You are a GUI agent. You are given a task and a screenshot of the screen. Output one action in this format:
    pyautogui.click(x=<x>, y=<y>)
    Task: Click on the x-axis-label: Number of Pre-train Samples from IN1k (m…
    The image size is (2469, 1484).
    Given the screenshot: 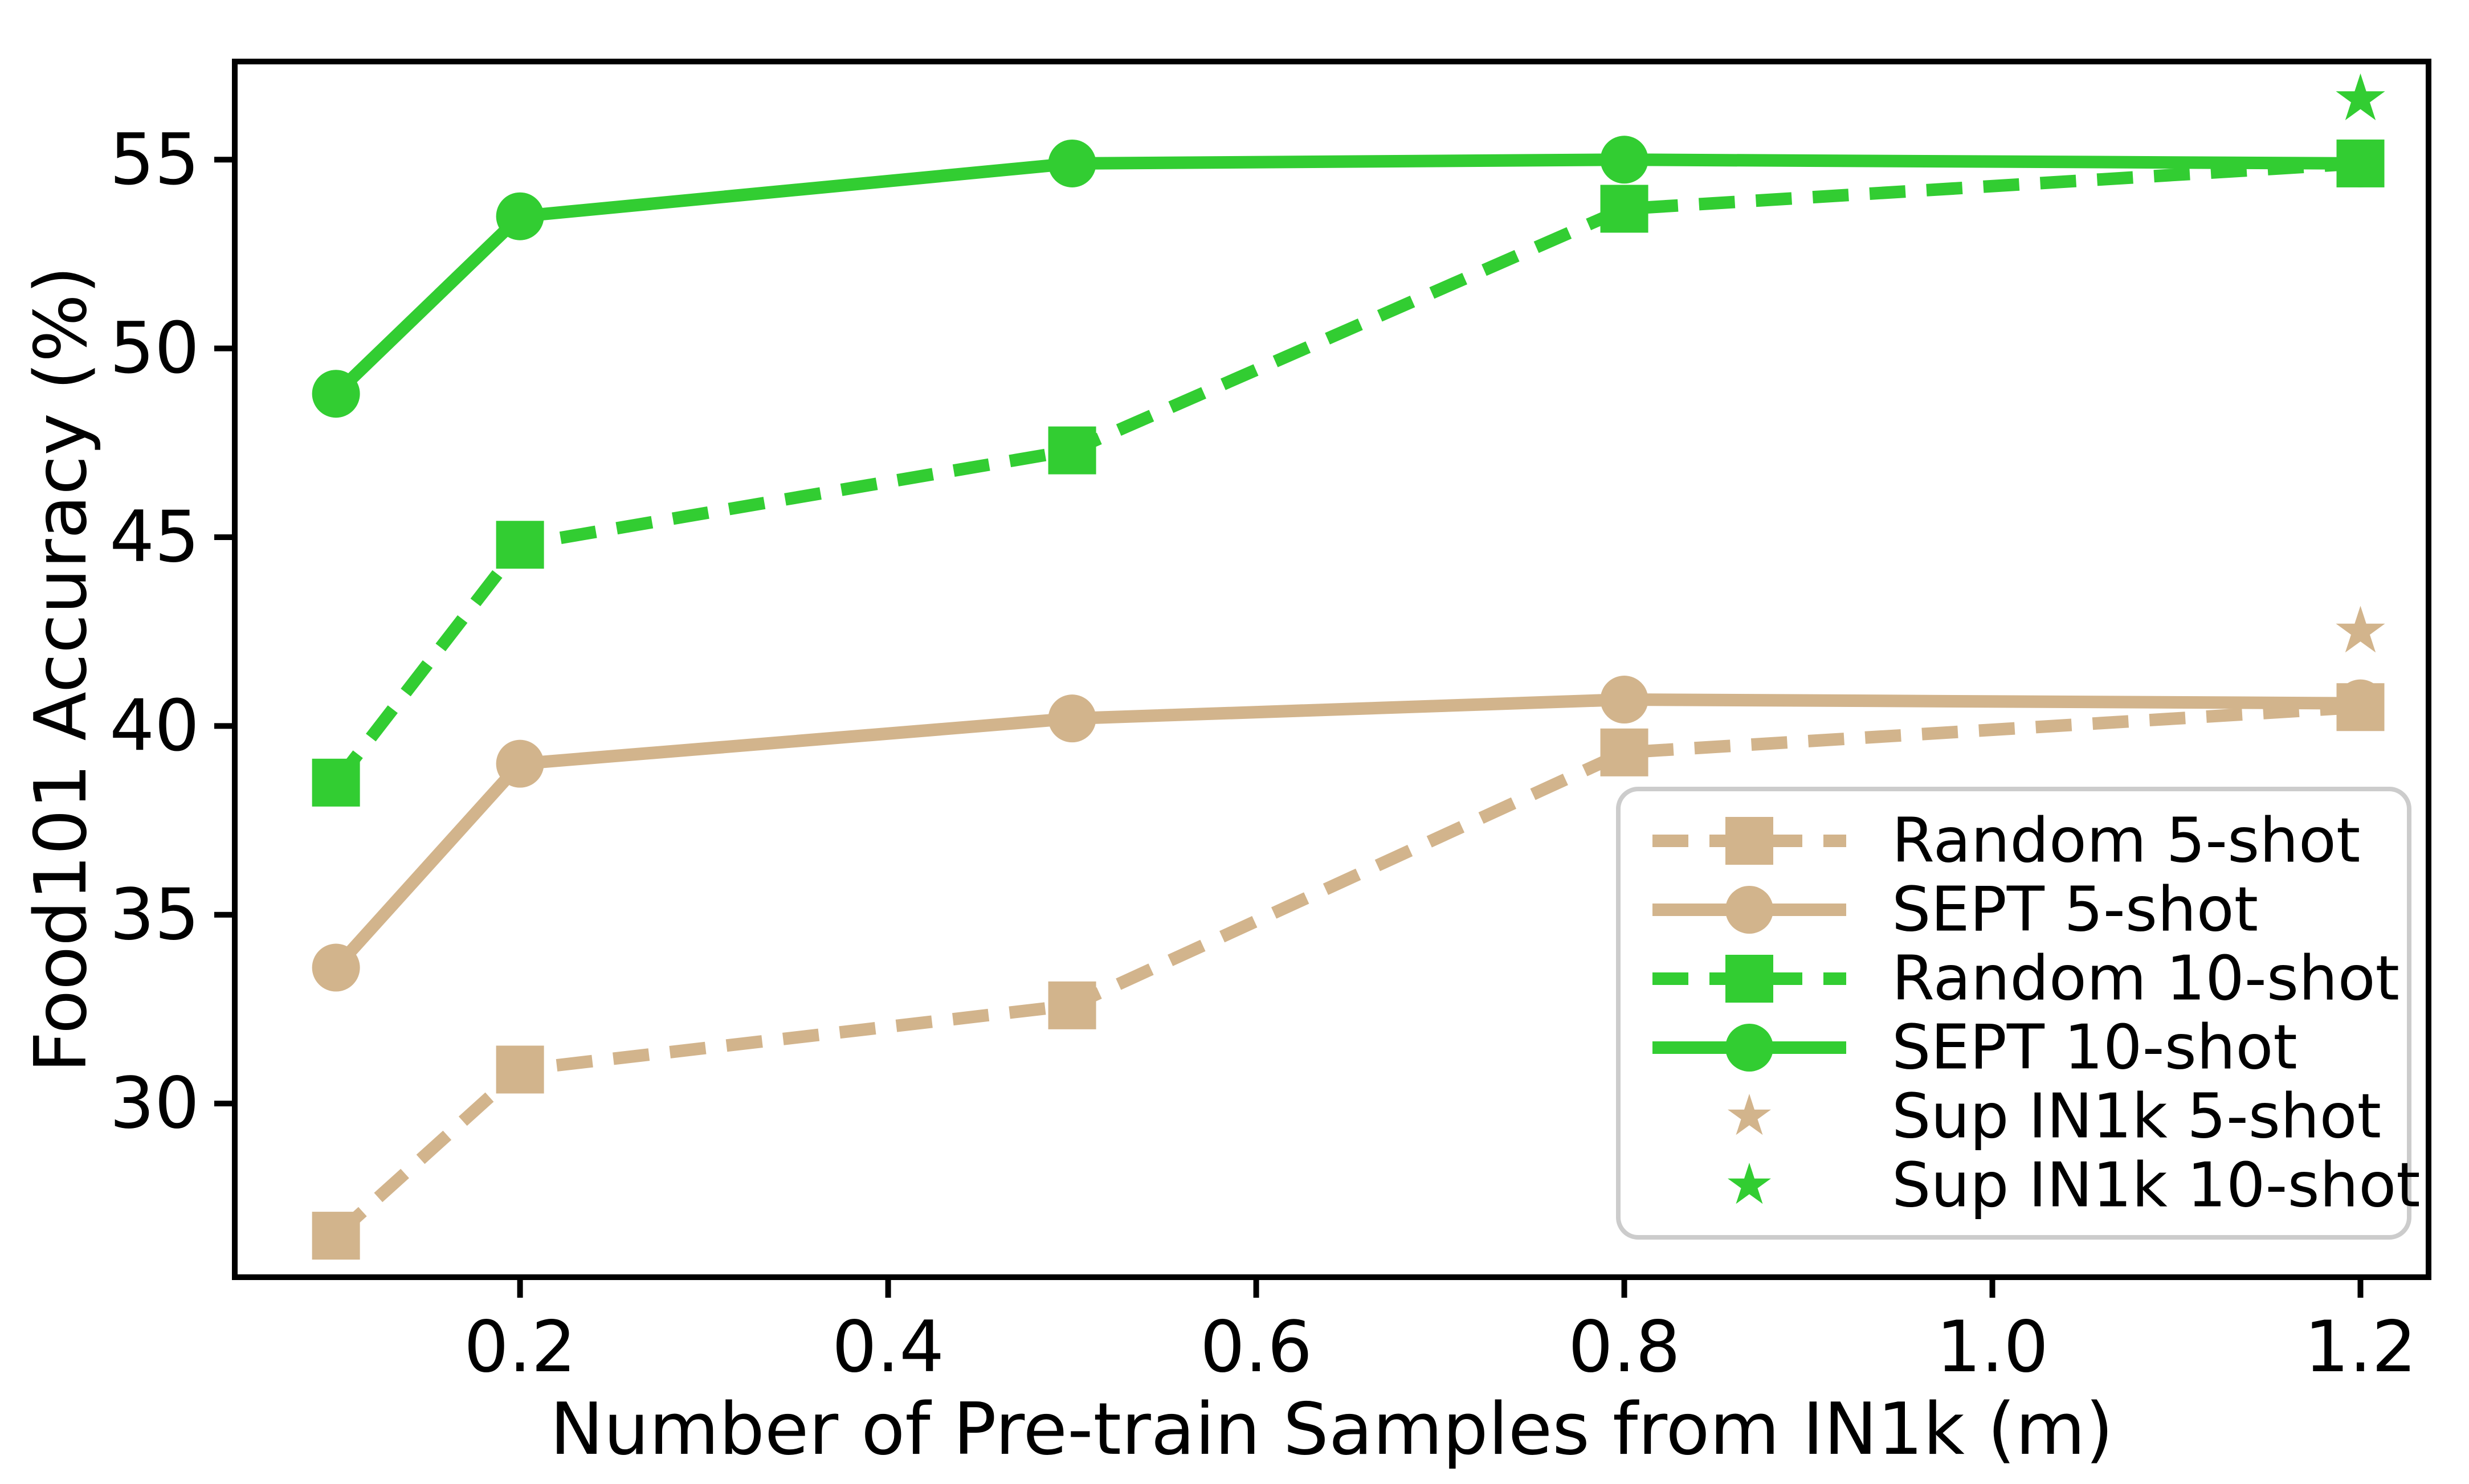 What is the action you would take?
    pyautogui.click(x=1331, y=1429)
    